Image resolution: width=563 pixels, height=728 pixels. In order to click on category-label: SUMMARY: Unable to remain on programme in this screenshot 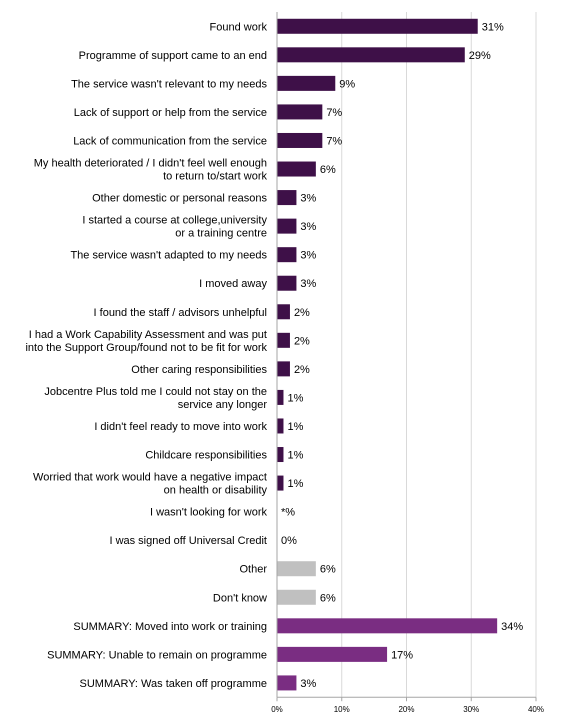, I will do `click(157, 655)`.